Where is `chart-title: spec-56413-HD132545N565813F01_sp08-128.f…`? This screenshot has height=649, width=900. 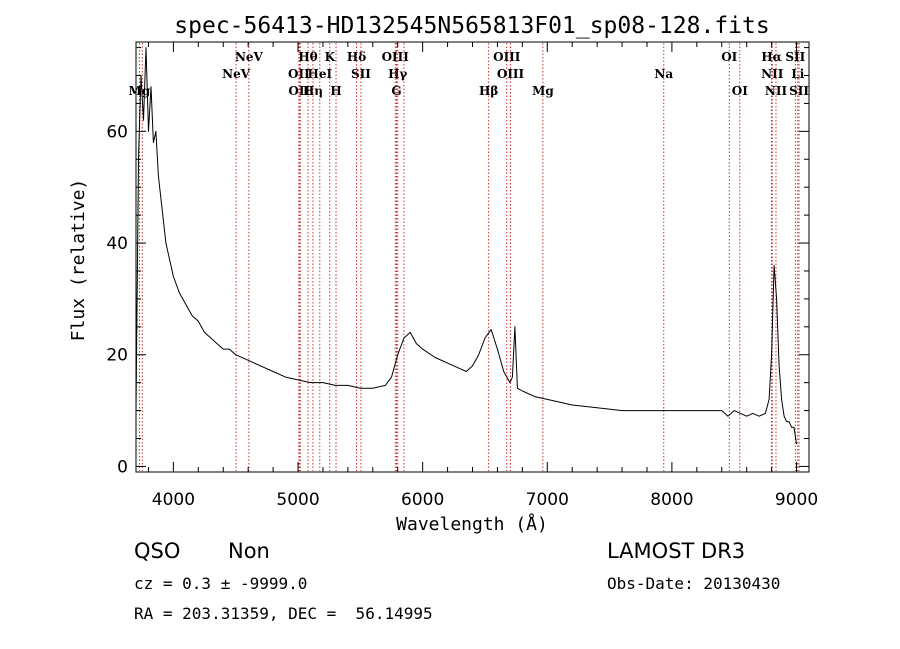 chart-title: spec-56413-HD132545N565813F01_sp08-128.f… is located at coordinates (471, 26).